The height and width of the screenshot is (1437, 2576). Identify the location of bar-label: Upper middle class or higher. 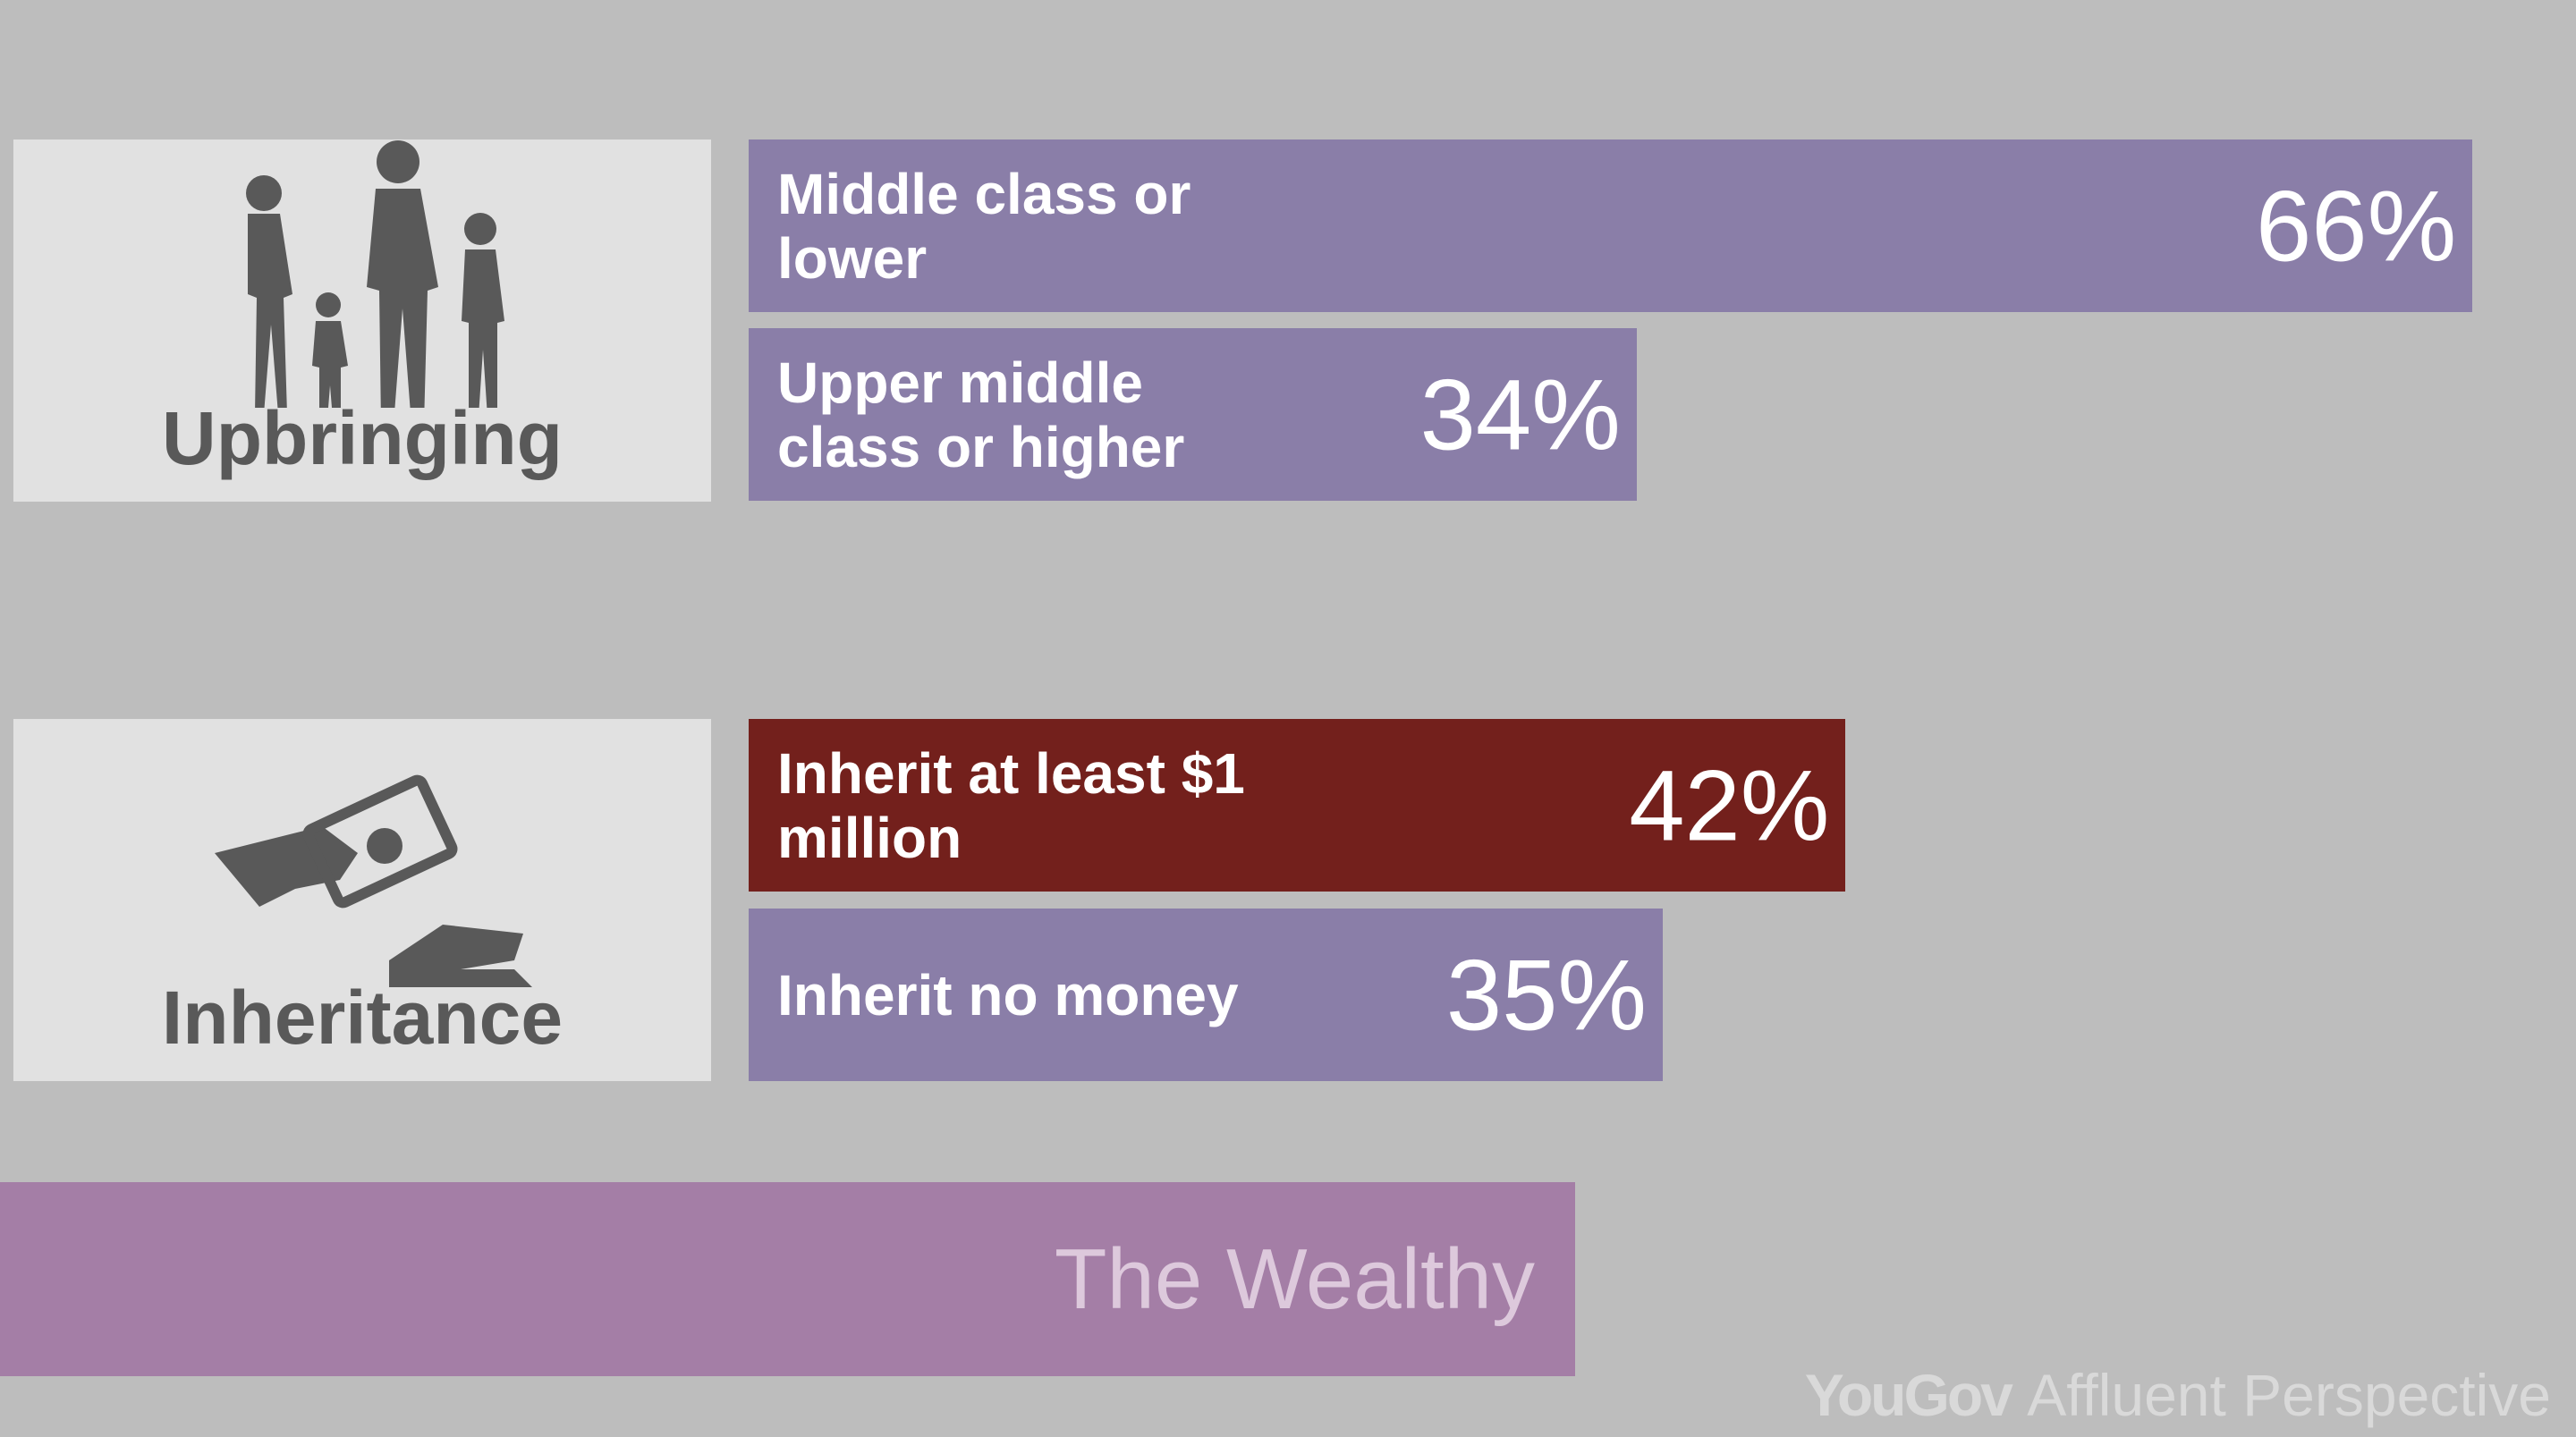
(981, 415).